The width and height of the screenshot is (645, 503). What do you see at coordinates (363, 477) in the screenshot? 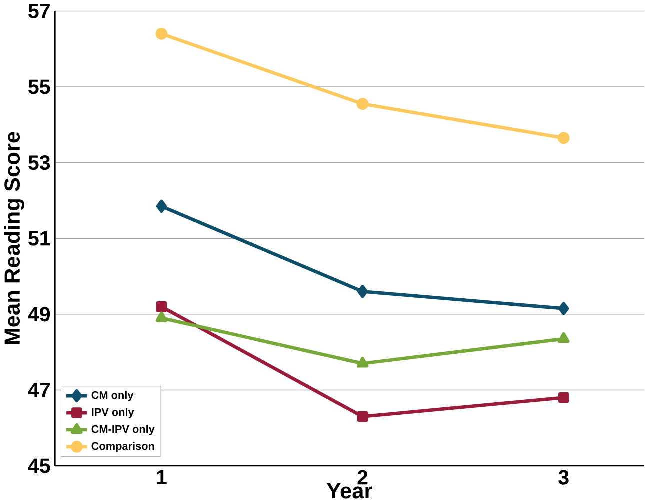
I see `x-tick-label: 2` at bounding box center [363, 477].